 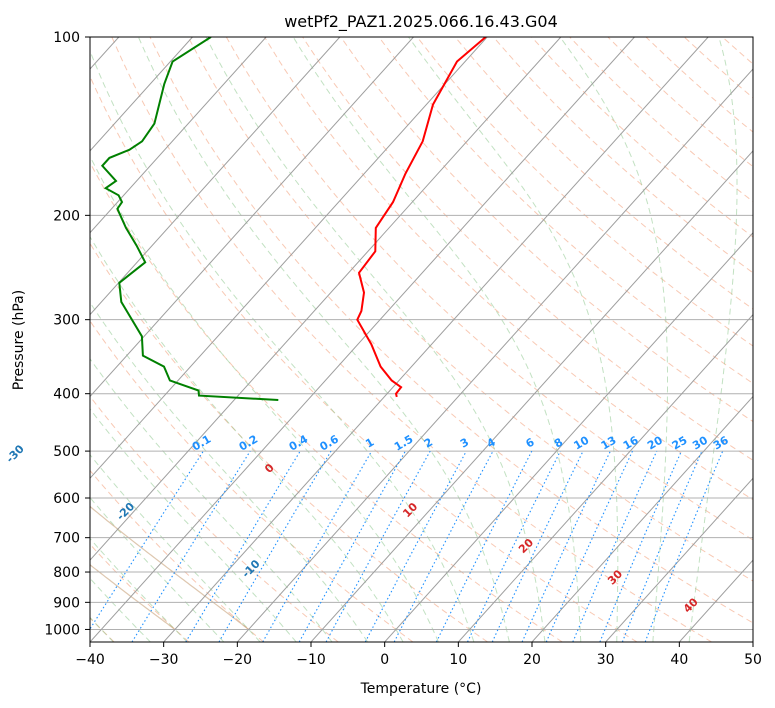 I want to click on mixing-ratio-label: 16, so click(x=631, y=442).